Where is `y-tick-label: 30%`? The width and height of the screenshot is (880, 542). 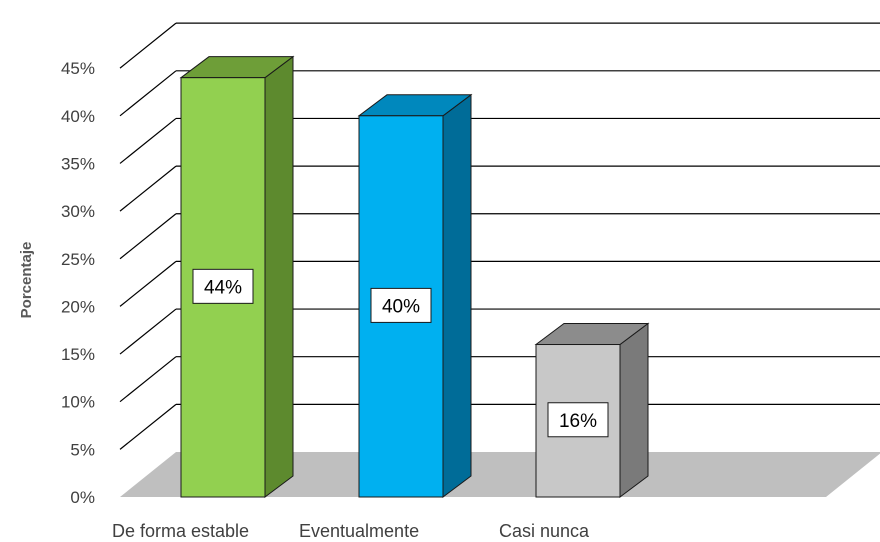
y-tick-label: 30% is located at coordinates (78, 211).